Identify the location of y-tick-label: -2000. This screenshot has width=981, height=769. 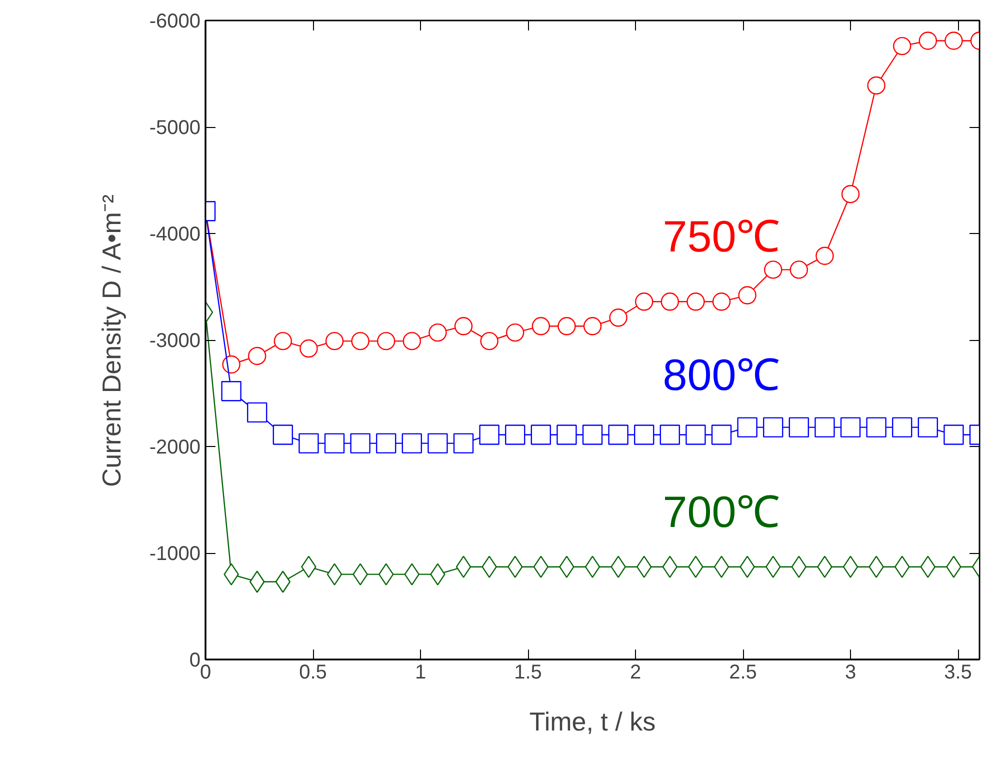
(175, 447).